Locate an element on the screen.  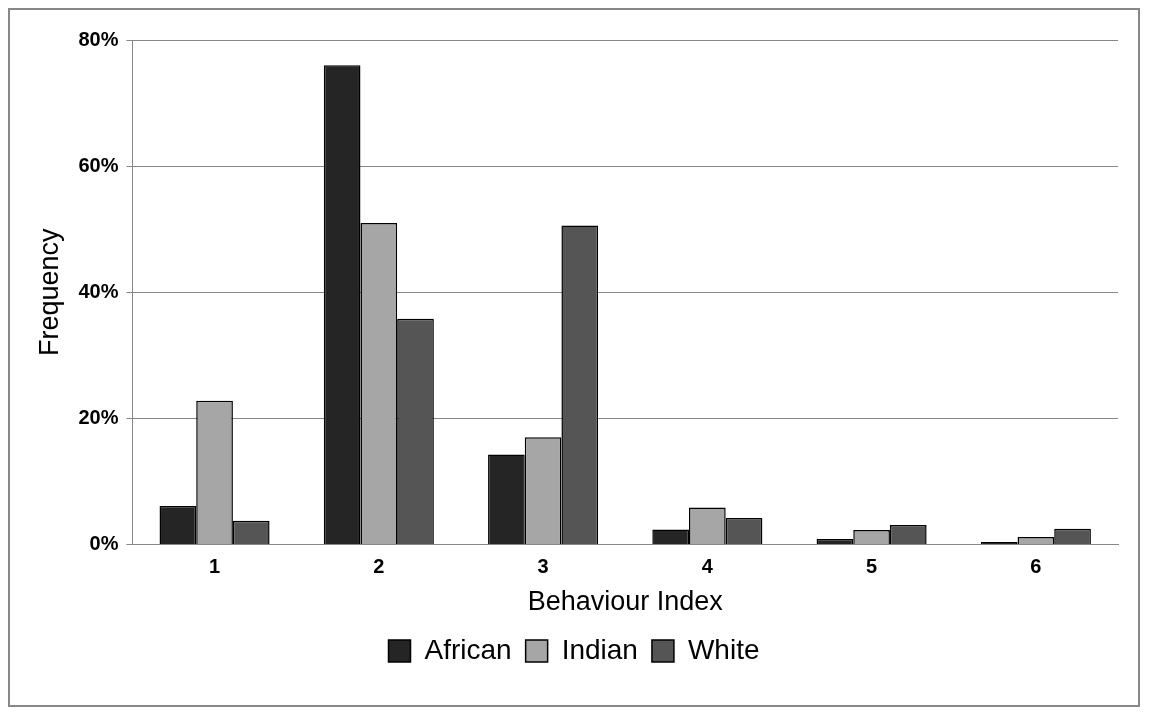
legend-label: African is located at coordinates (468, 649).